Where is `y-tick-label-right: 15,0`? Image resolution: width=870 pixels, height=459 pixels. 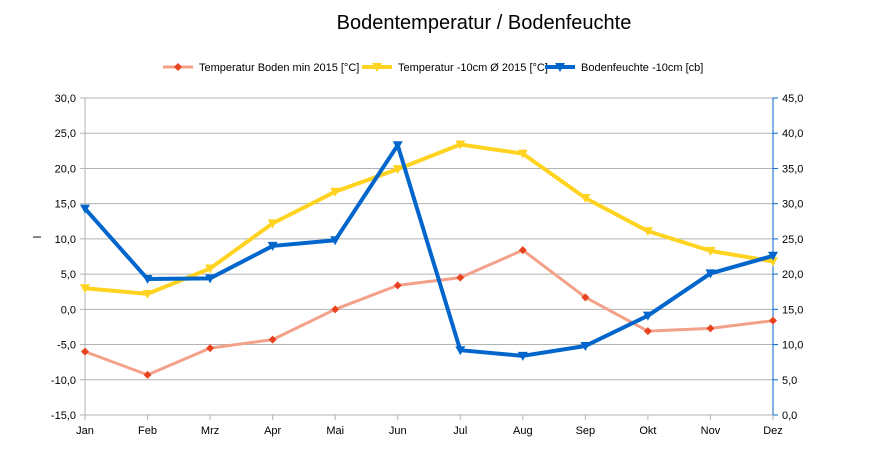 y-tick-label-right: 15,0 is located at coordinates (792, 310).